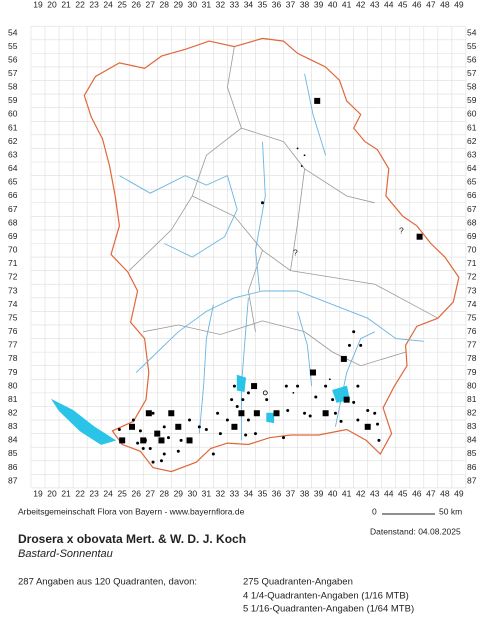 The height and width of the screenshot is (625, 500). What do you see at coordinates (333, 4) in the screenshot?
I see `column-label: 40` at bounding box center [333, 4].